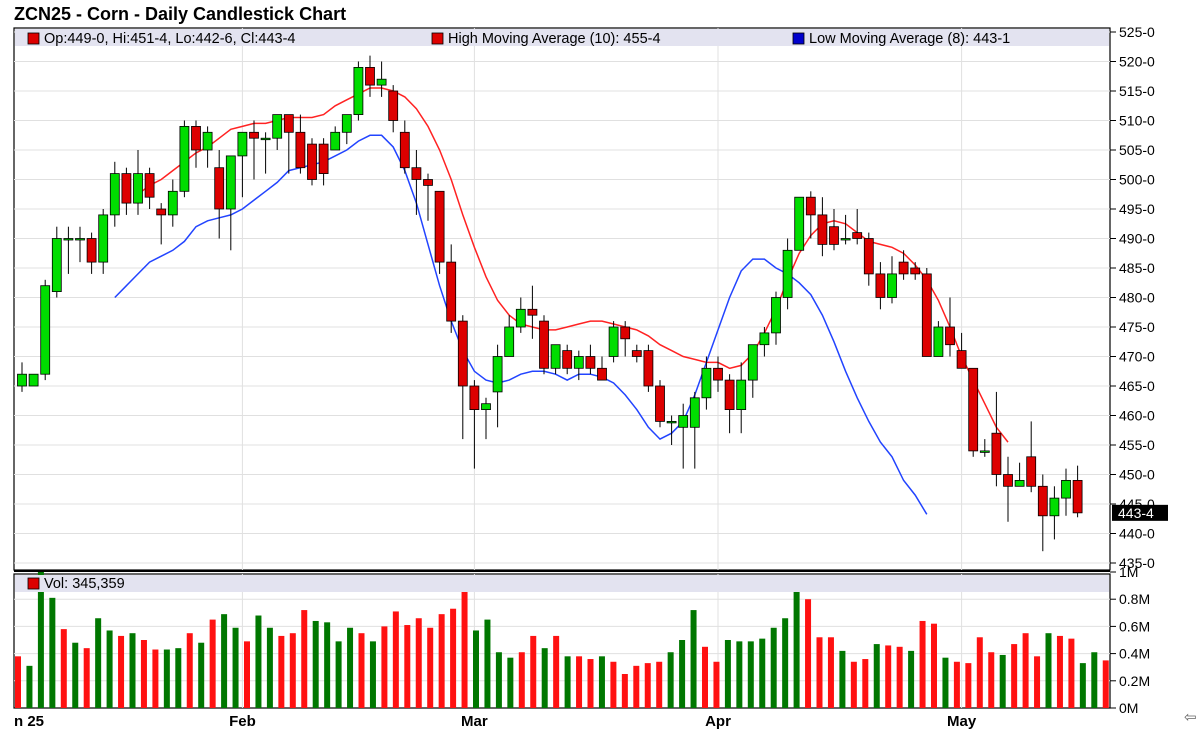 Image resolution: width=1199 pixels, height=739 pixels. Describe the element at coordinates (1137, 62) in the screenshot. I see `price-tick-label: 520-0` at that location.